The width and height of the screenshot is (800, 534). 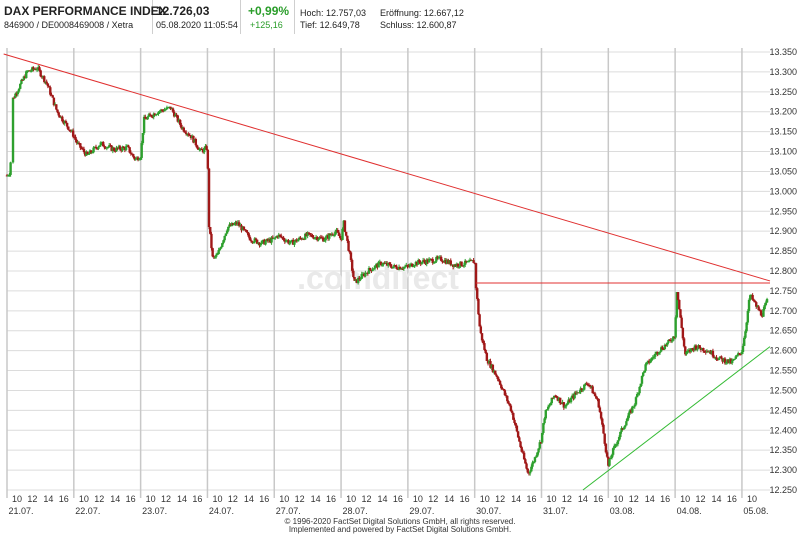 What do you see at coordinates (249, 499) in the screenshot?
I see `x-hour-label: 14` at bounding box center [249, 499].